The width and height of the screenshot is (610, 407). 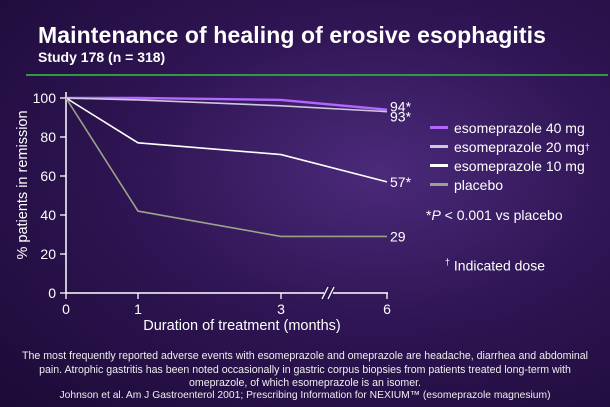 I want to click on axis-break-icon, so click(x=328, y=293).